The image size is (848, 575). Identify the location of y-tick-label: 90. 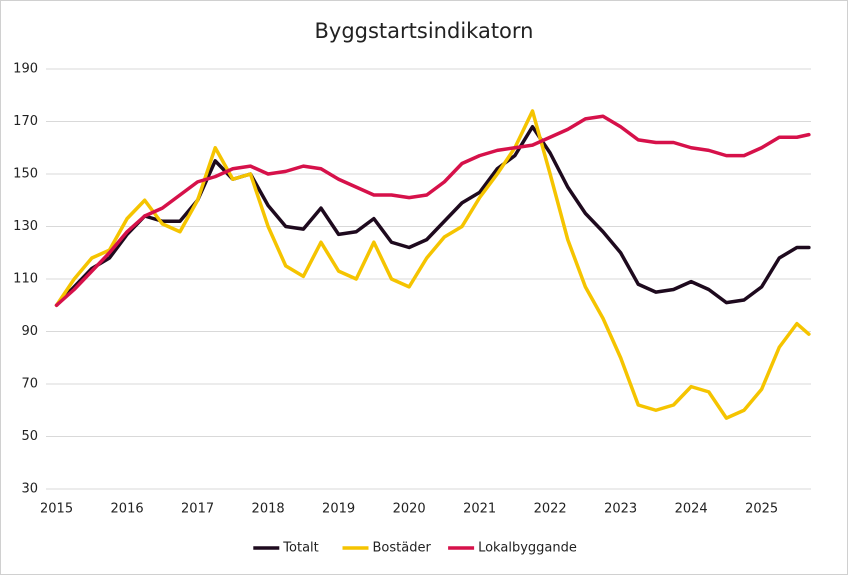
(29, 331).